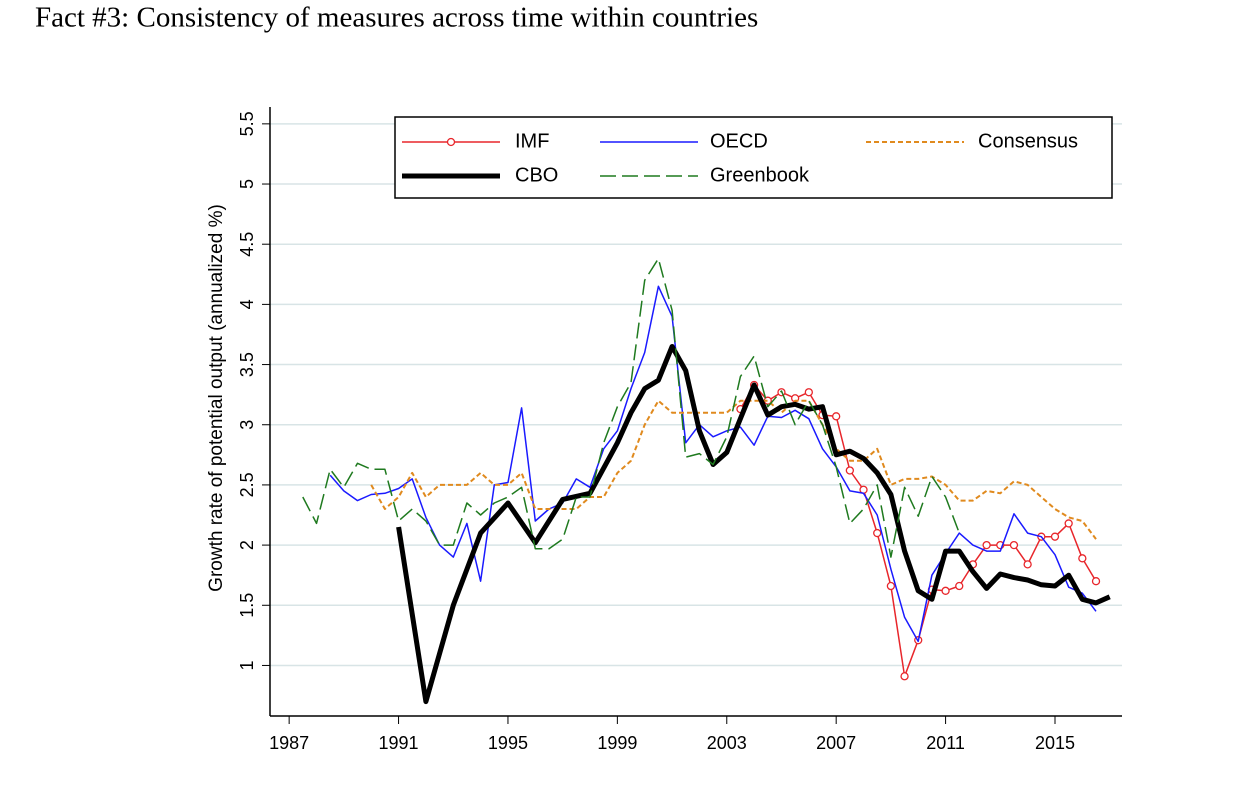 The height and width of the screenshot is (801, 1247). What do you see at coordinates (532, 141) in the screenshot?
I see `legend-label: IMF` at bounding box center [532, 141].